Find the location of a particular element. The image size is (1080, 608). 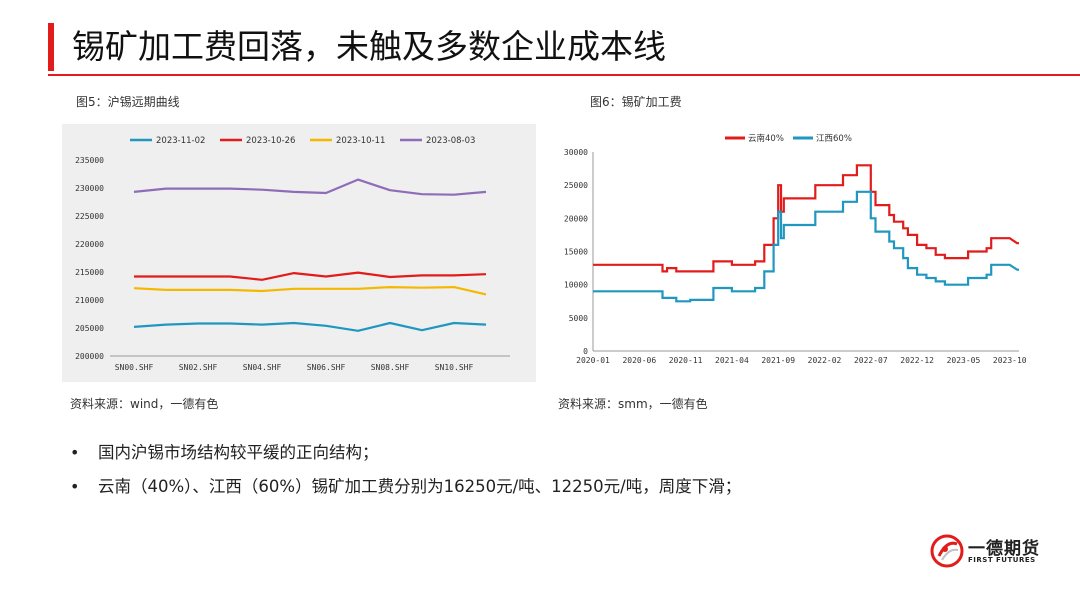

x-tick-label: 2023-10 is located at coordinates (1010, 360).